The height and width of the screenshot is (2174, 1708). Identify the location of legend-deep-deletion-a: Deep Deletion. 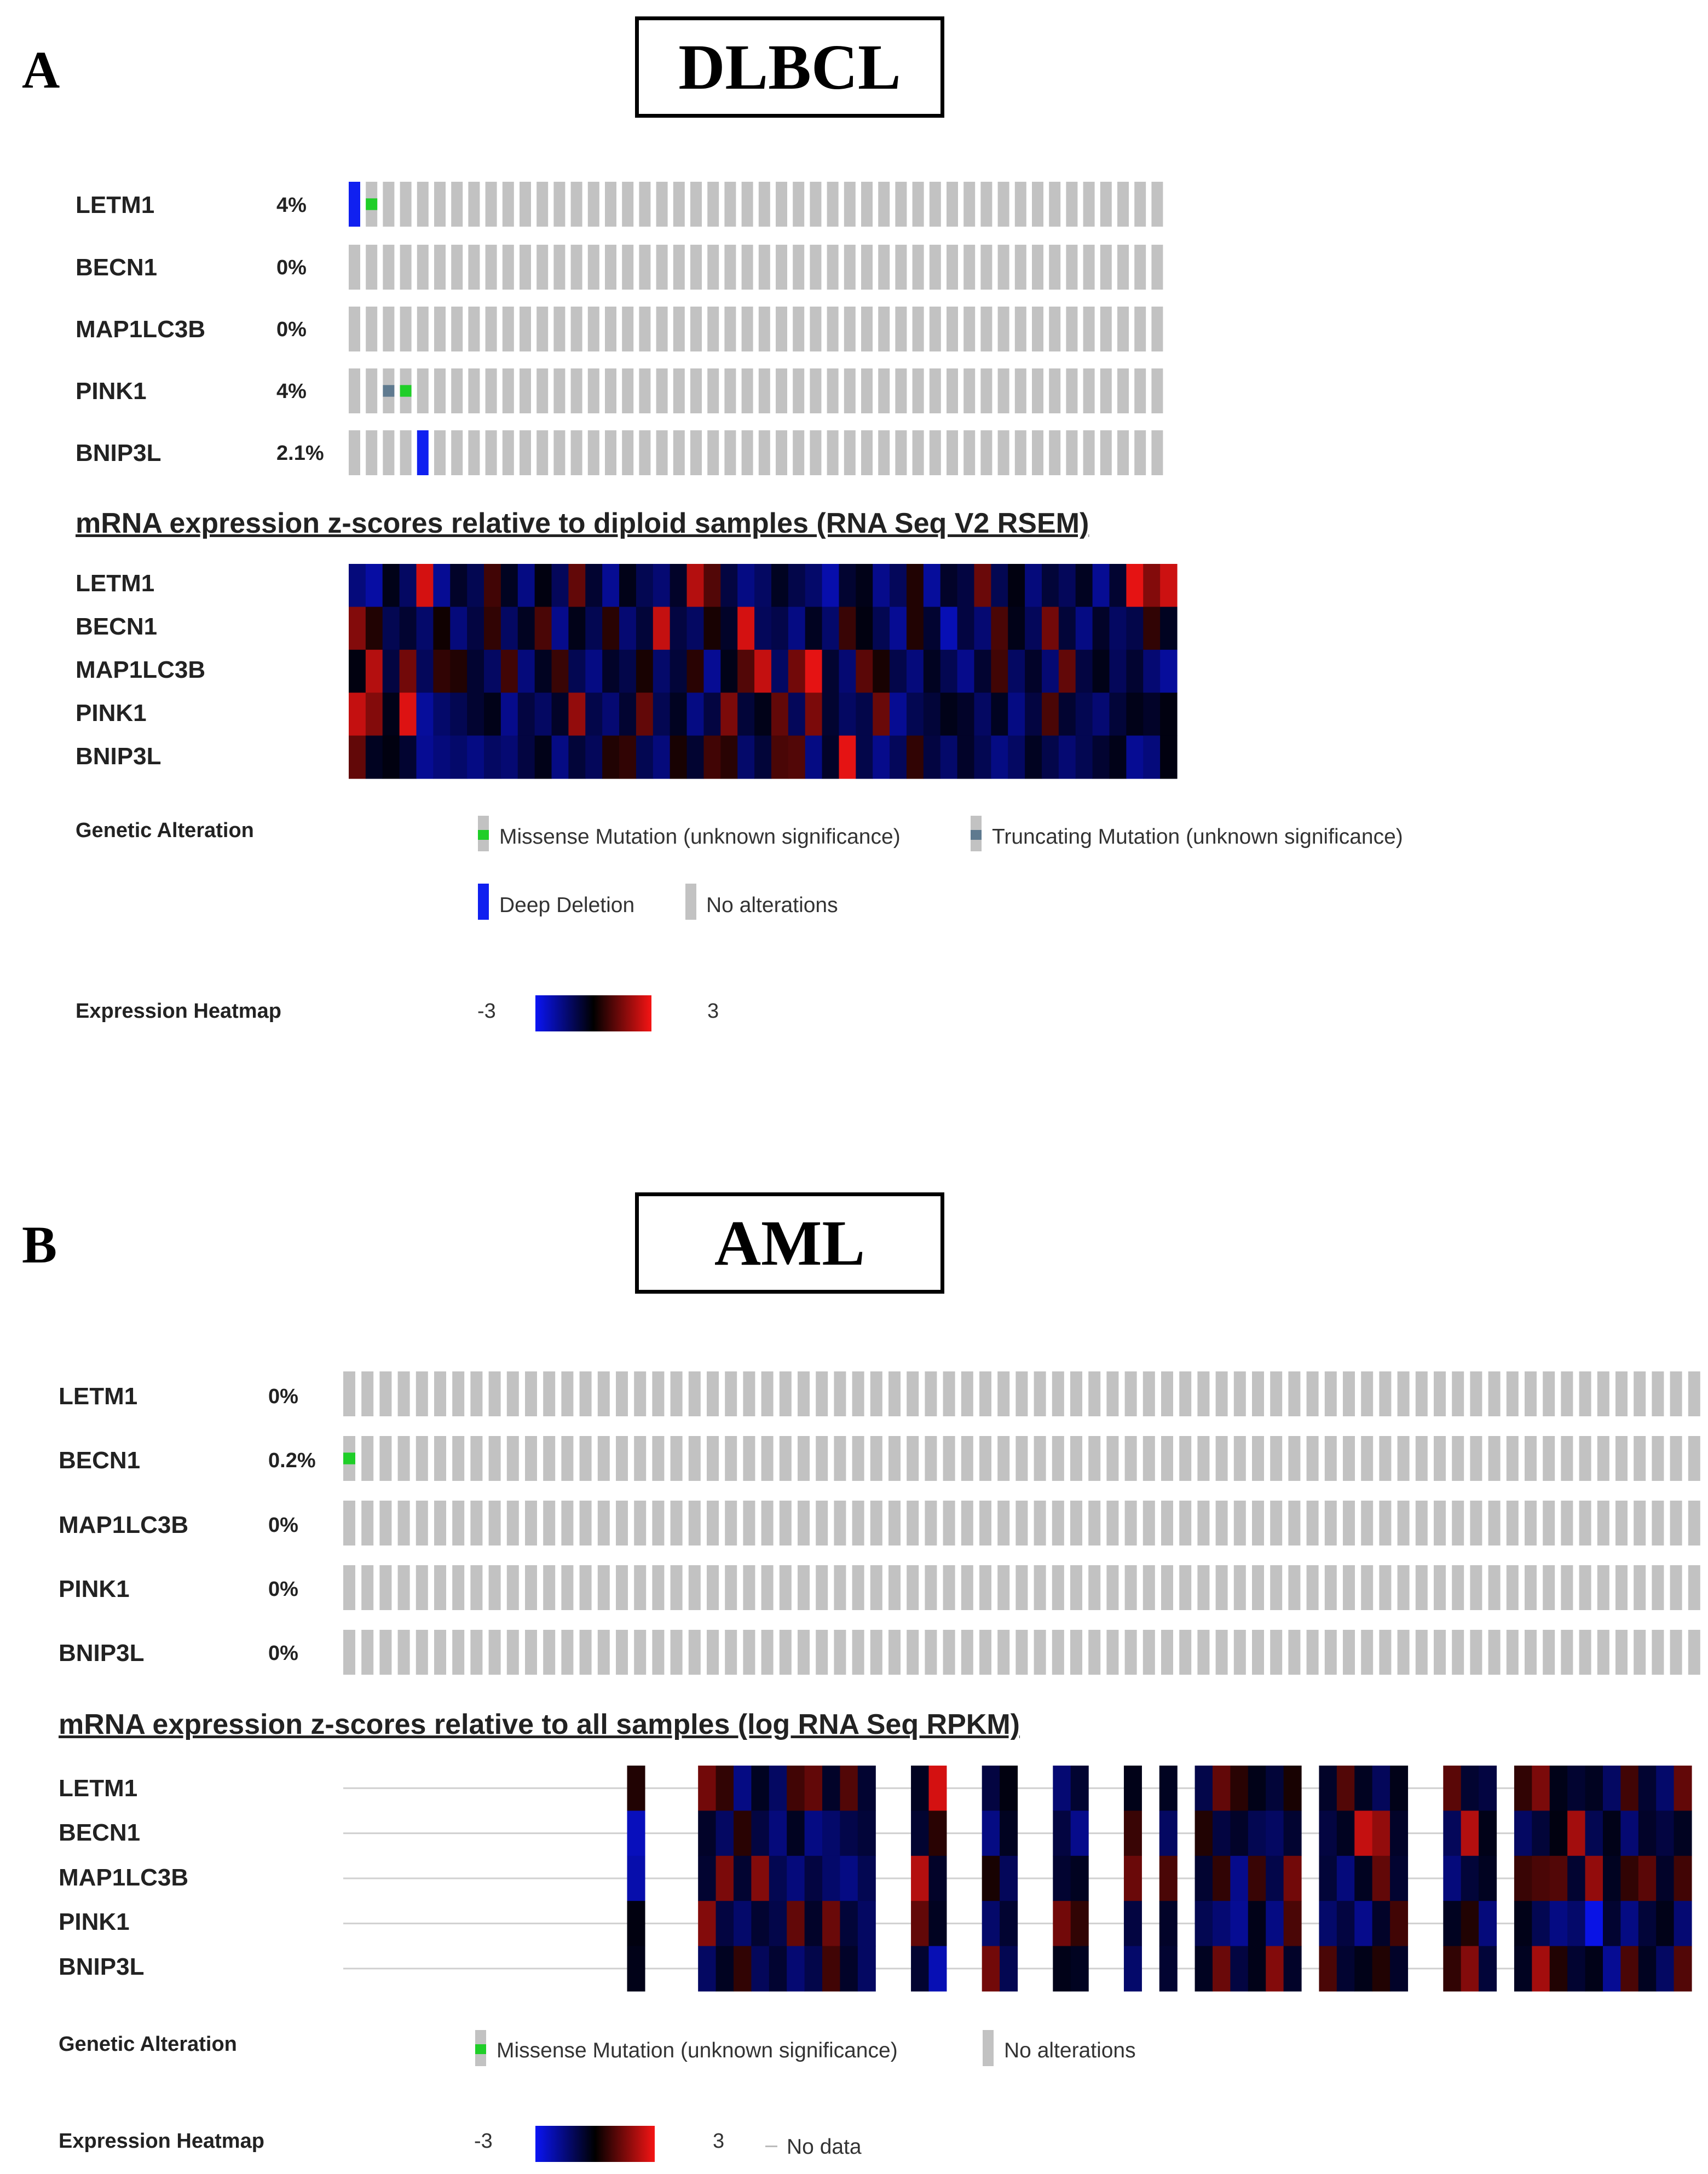
(567, 905).